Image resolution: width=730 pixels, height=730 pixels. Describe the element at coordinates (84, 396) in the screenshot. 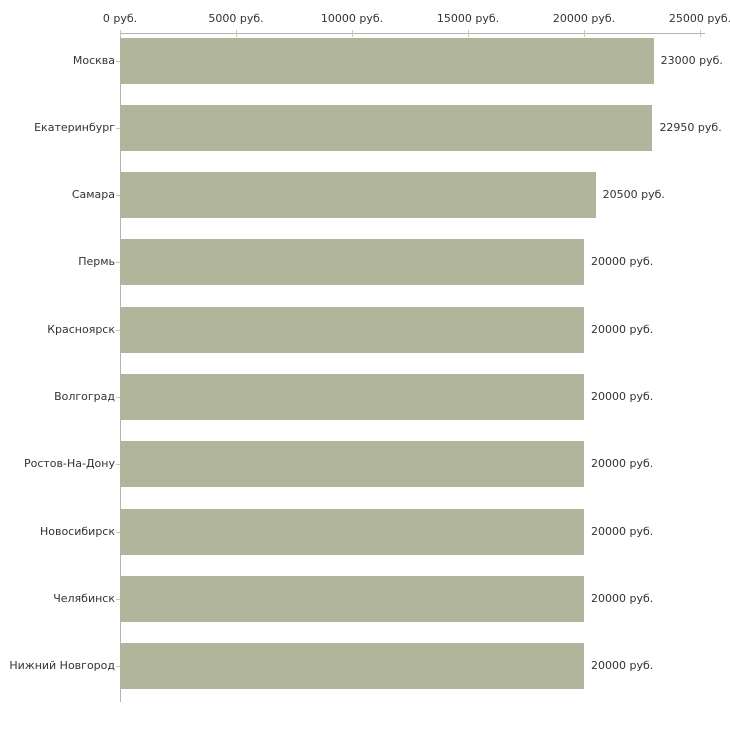

I see `category-label: Волгоград` at that location.